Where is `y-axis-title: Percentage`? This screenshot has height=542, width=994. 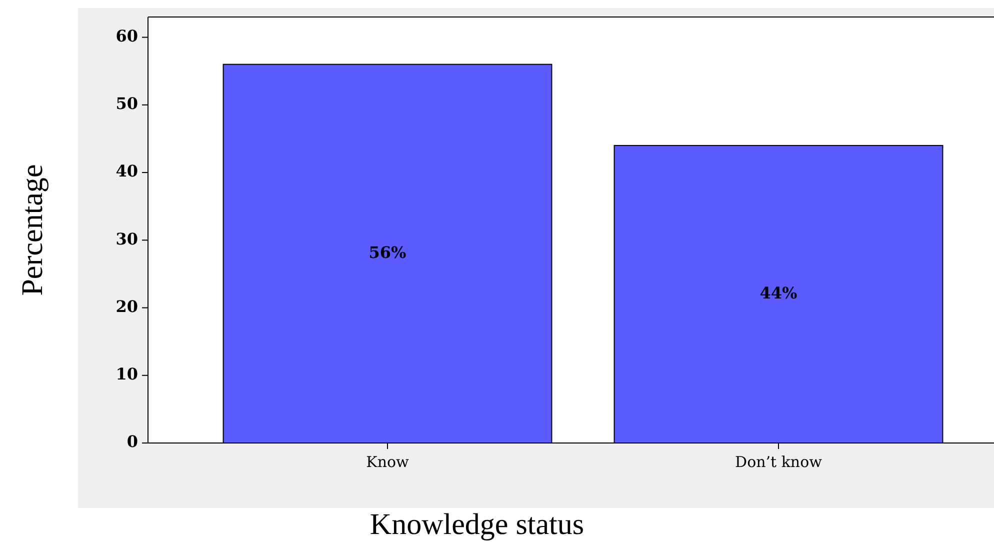 y-axis-title: Percentage is located at coordinates (32, 230).